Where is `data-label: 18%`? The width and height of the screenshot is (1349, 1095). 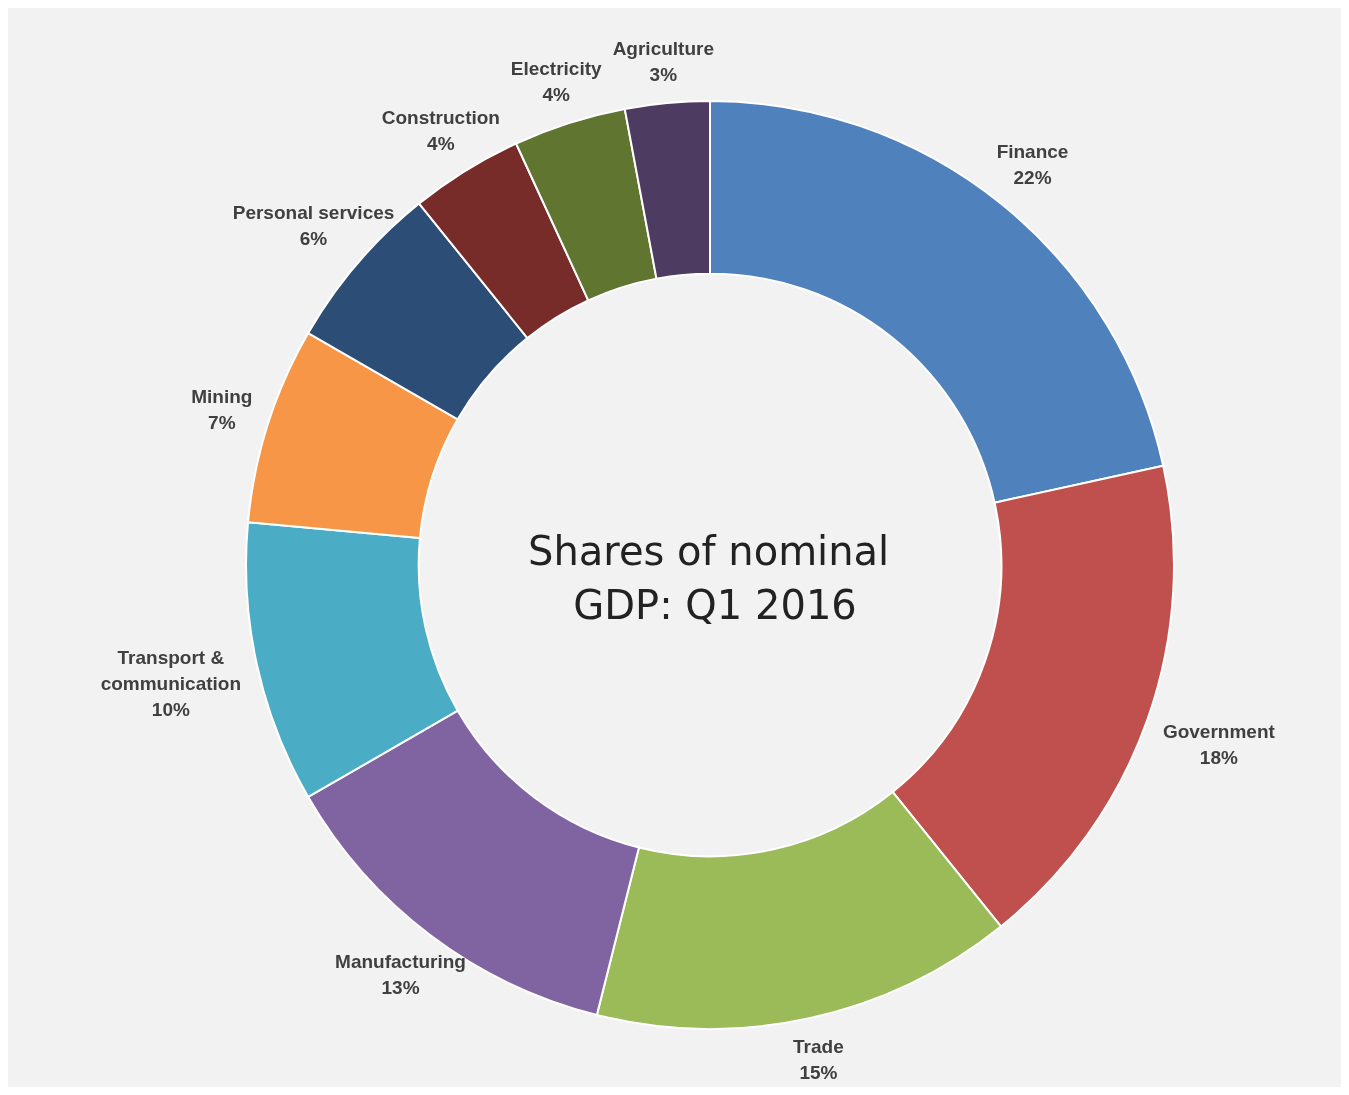 data-label: 18% is located at coordinates (1218, 757).